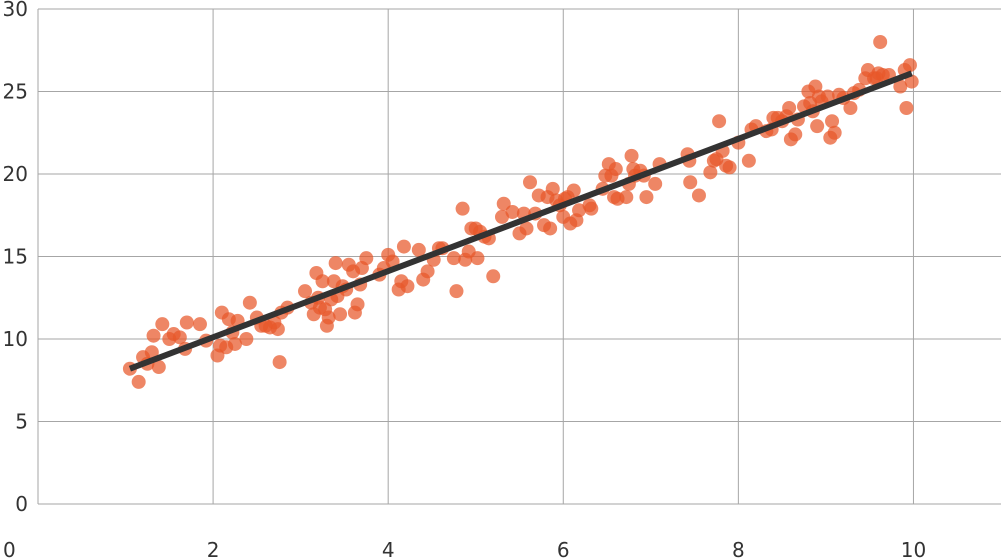 The image size is (1001, 558). What do you see at coordinates (15, 10) in the screenshot?
I see `y-tick-label-30: 30` at bounding box center [15, 10].